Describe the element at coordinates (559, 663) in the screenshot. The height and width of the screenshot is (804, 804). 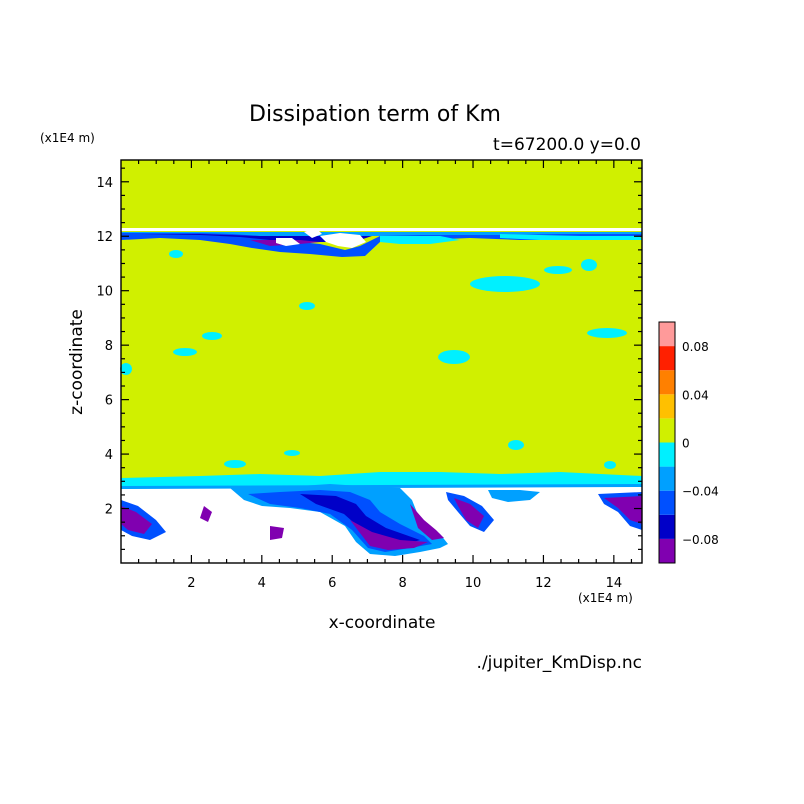
I see `source-filename: ./jupiter_KmDisp.nc` at that location.